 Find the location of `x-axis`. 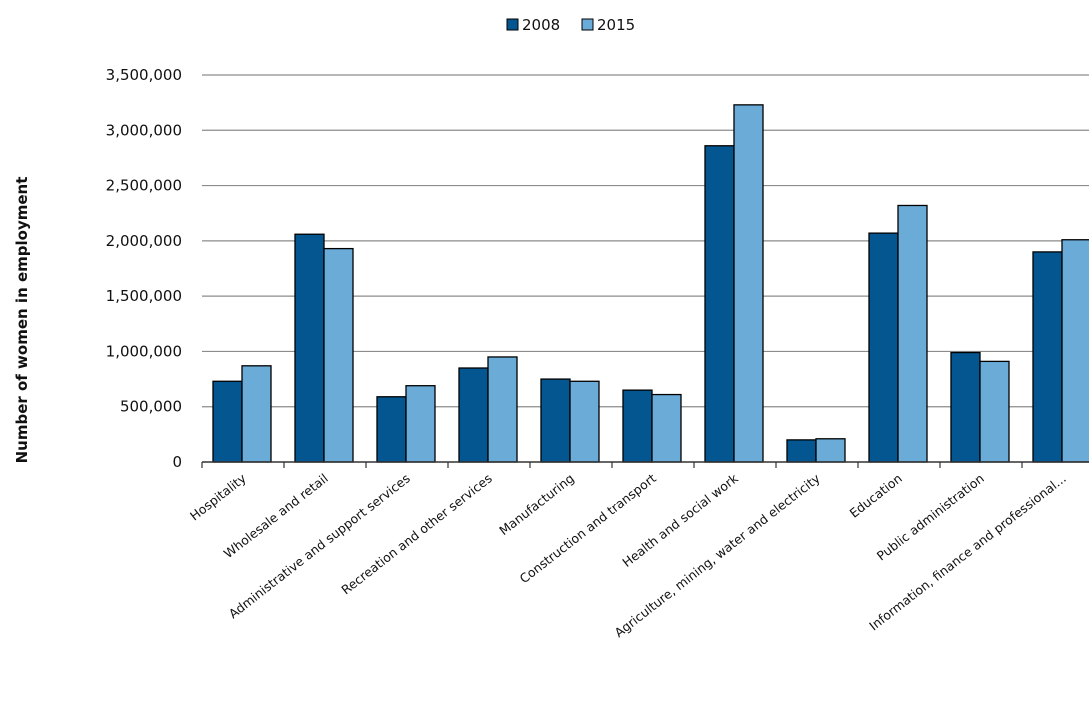

x-axis is located at coordinates (645, 464).